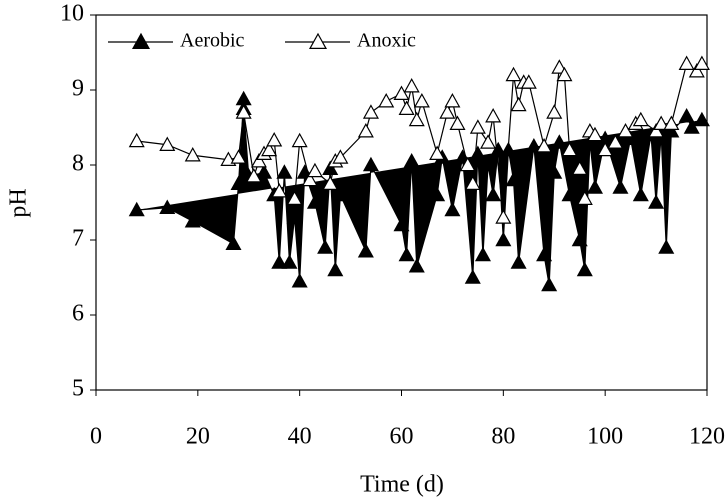 The width and height of the screenshot is (728, 502). I want to click on y-tick-label: 7, so click(78, 239).